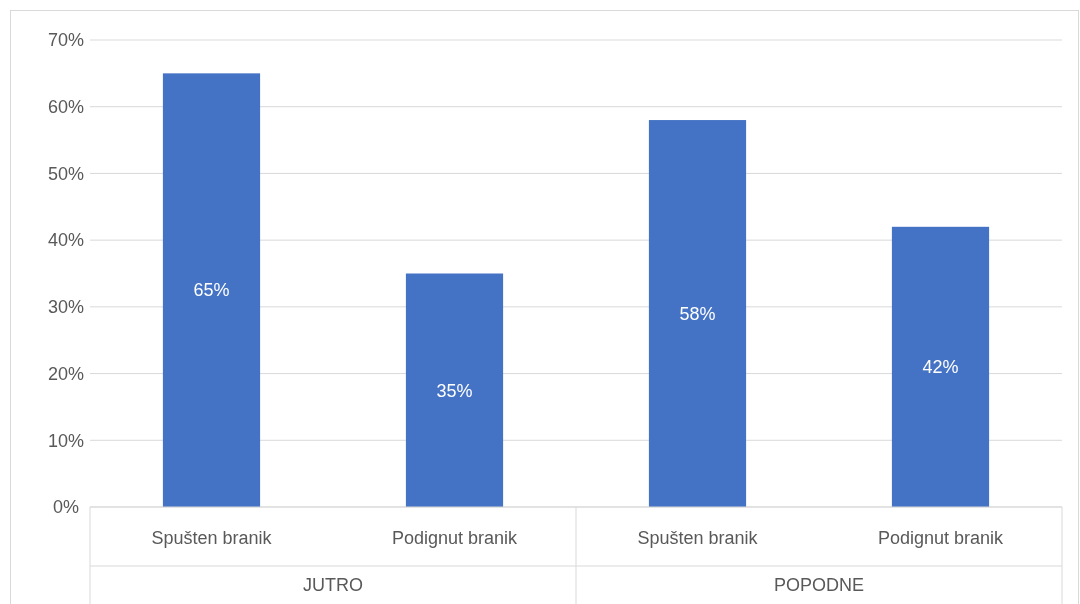 This screenshot has height=604, width=1080. What do you see at coordinates (66, 107) in the screenshot?
I see `y-tick-label: 60%` at bounding box center [66, 107].